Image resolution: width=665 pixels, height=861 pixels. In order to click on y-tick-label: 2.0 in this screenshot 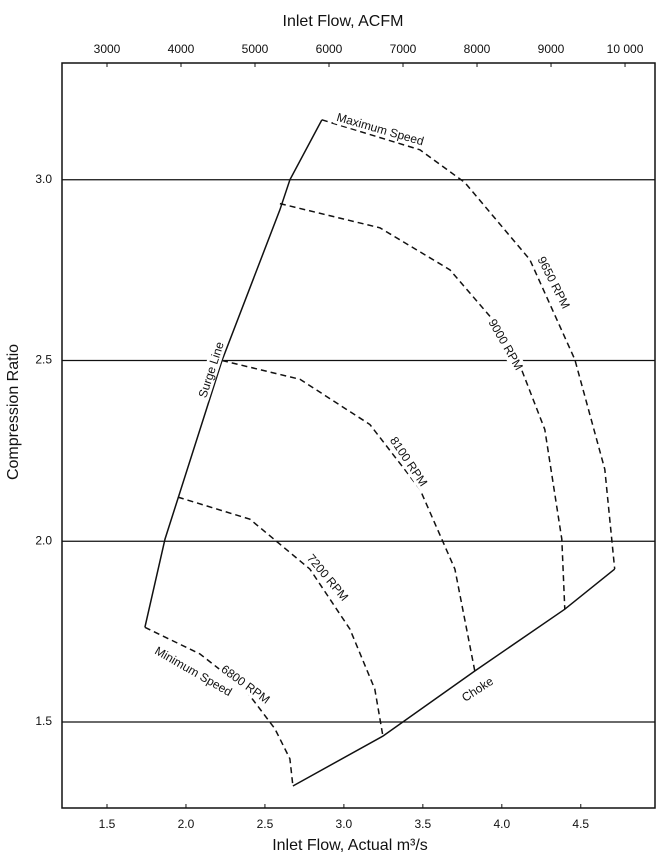, I will do `click(43, 540)`.